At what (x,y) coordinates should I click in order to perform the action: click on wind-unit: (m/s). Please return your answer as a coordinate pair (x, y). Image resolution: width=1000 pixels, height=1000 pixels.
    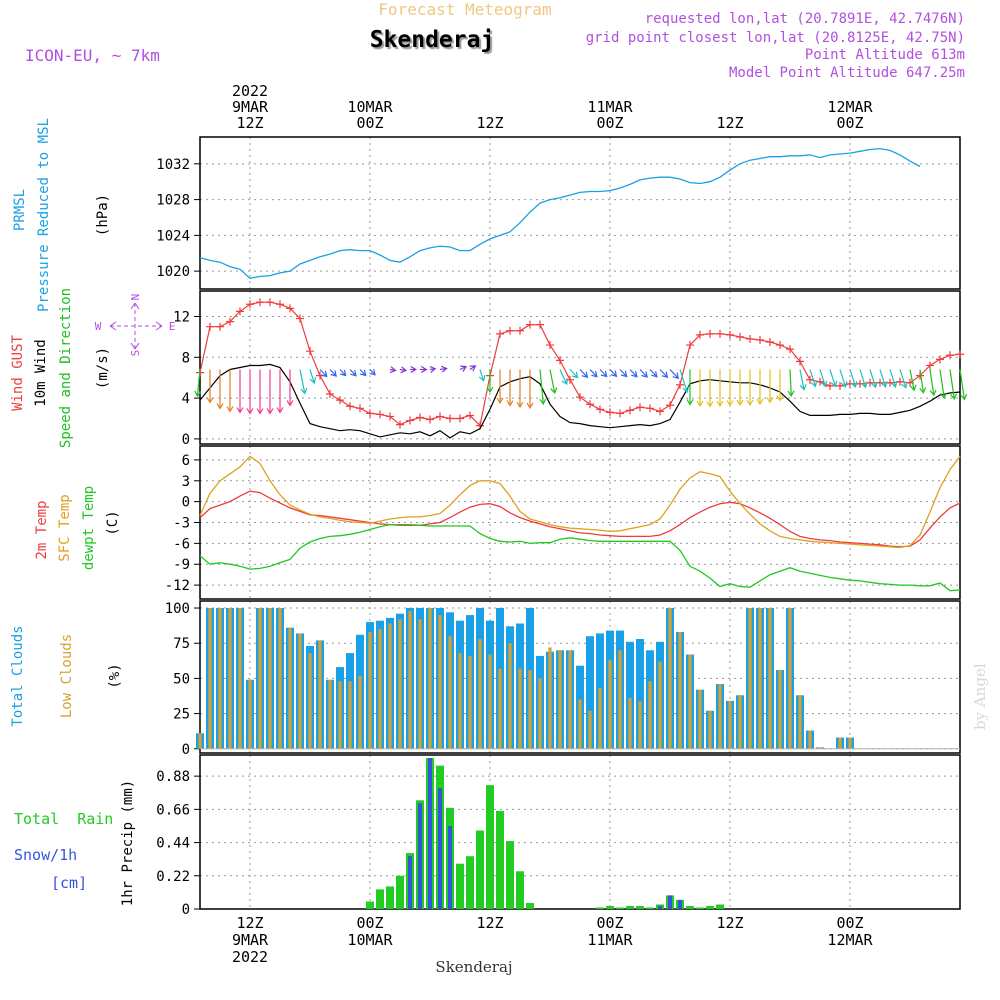
    Looking at the image, I should click on (103, 368).